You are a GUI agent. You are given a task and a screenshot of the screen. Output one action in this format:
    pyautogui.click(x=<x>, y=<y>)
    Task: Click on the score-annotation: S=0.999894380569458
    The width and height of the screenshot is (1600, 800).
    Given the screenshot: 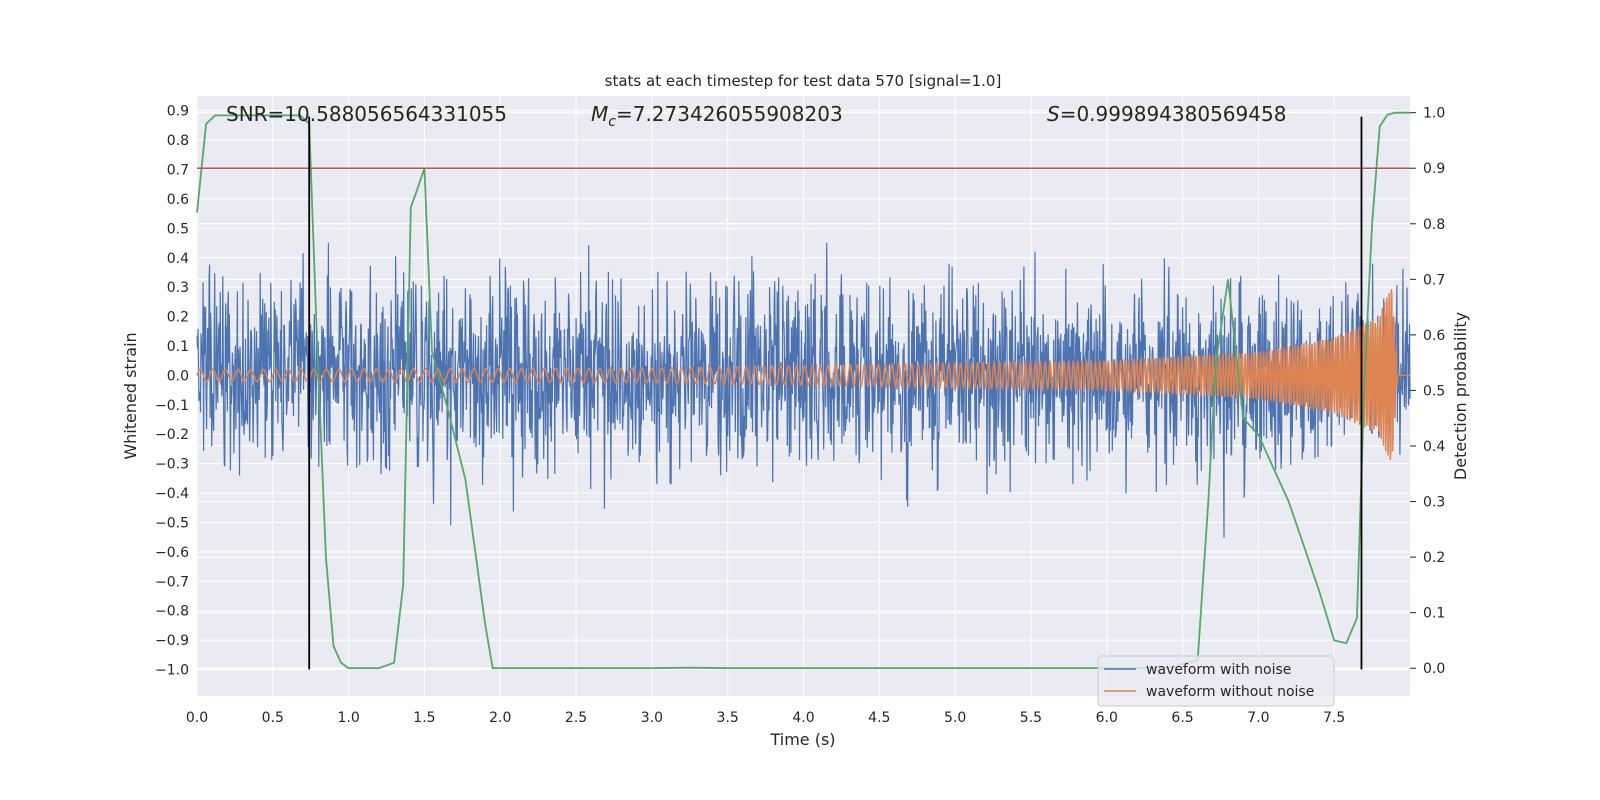 What is the action you would take?
    pyautogui.click(x=1166, y=114)
    